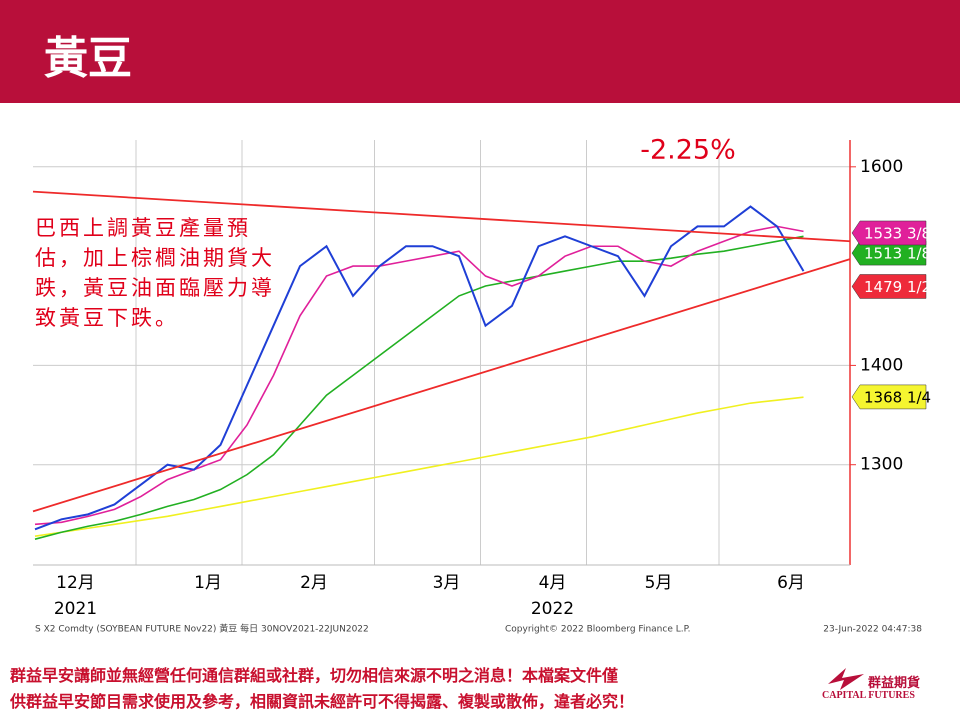 This screenshot has width=960, height=720. Describe the element at coordinates (688, 150) in the screenshot. I see `change-label: -2.25%` at that location.